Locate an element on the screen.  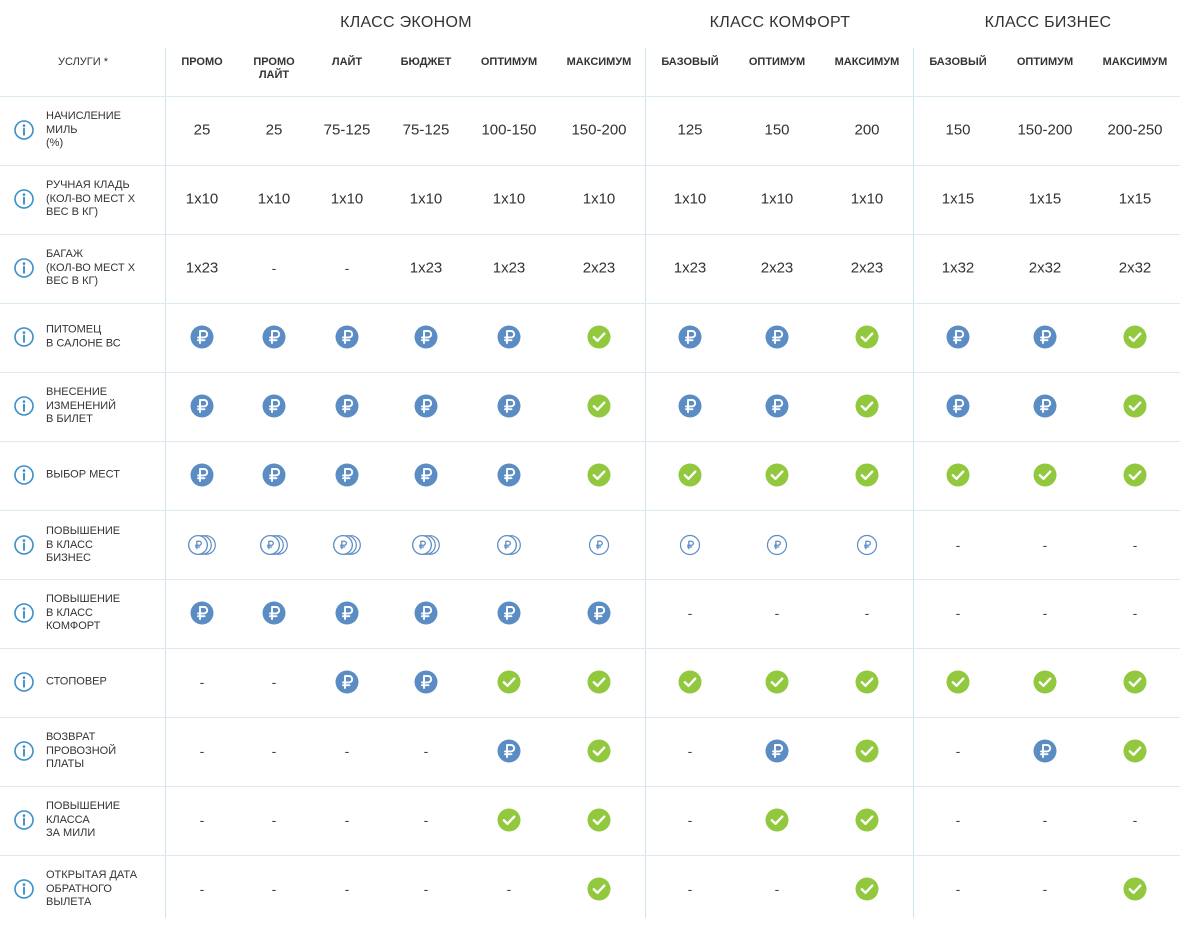
cell-value: 200-250 is located at coordinates (1135, 130).